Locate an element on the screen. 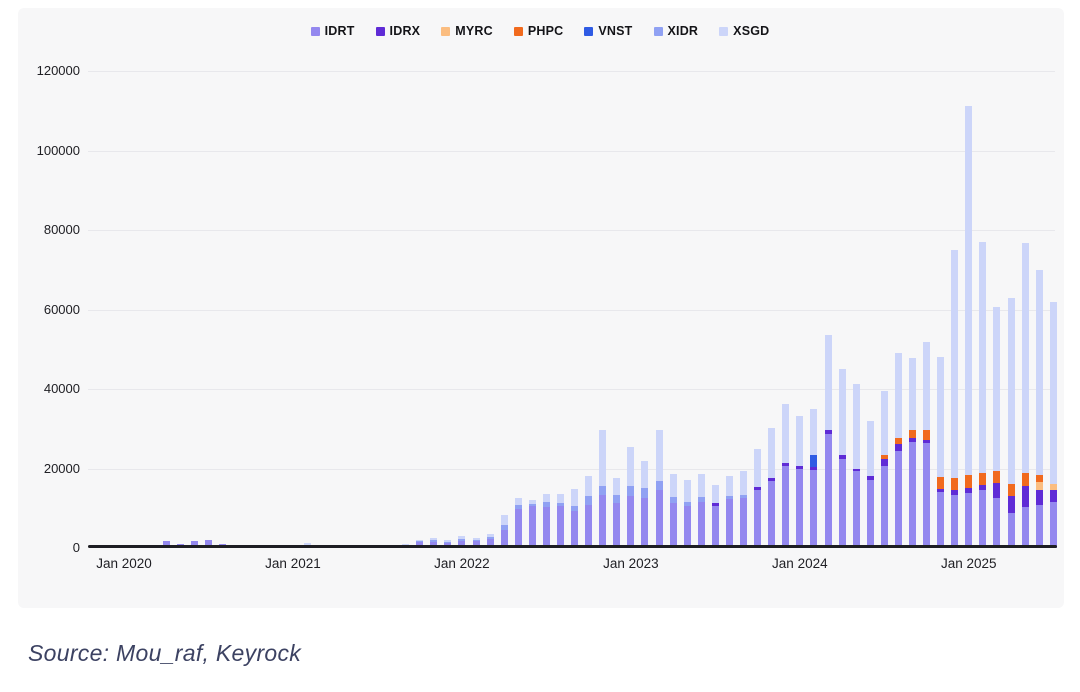  legend-swatch-IDRX is located at coordinates (380, 31).